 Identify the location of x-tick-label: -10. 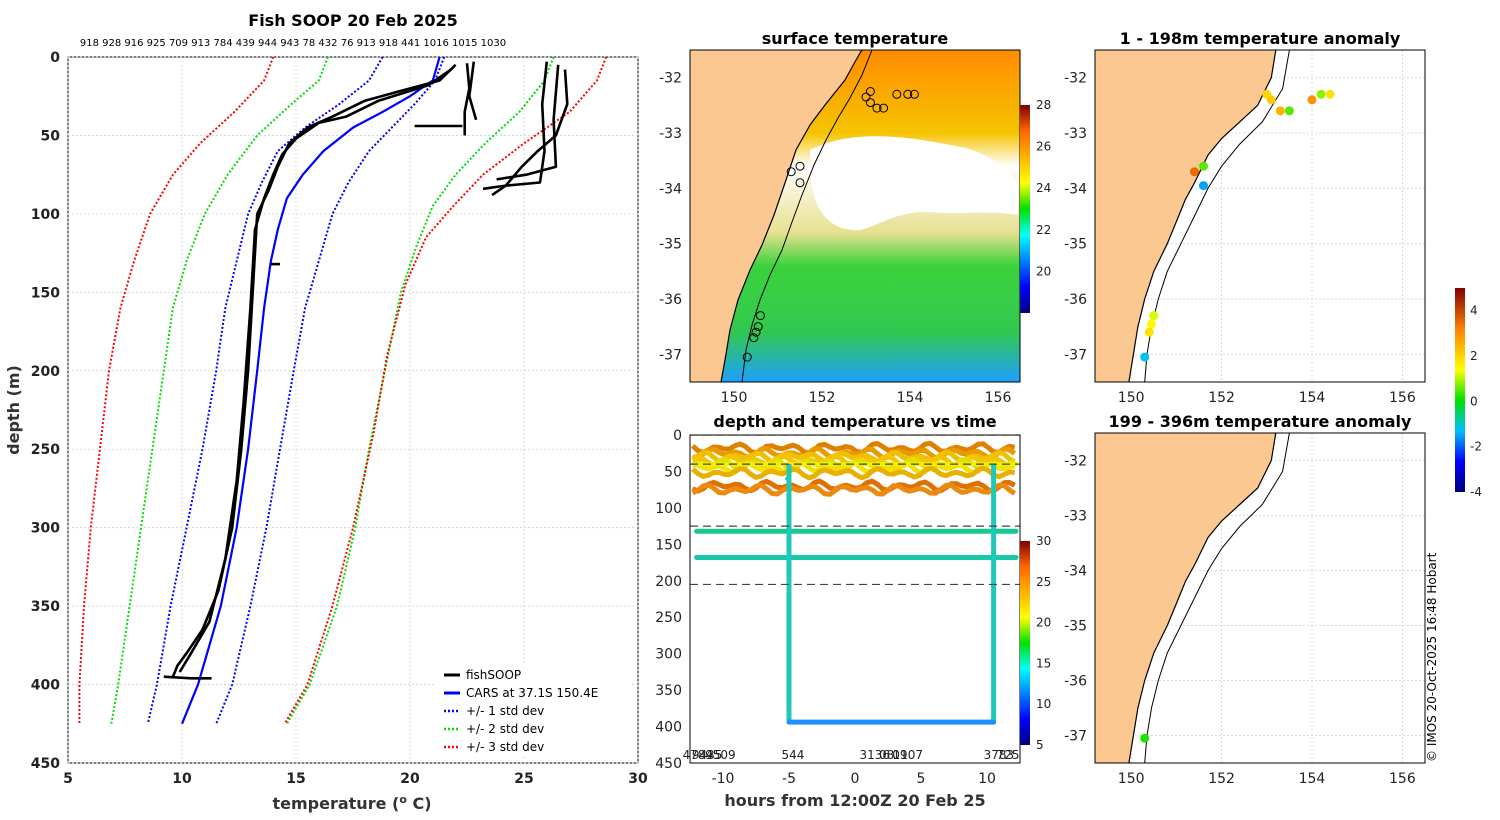
(723, 779).